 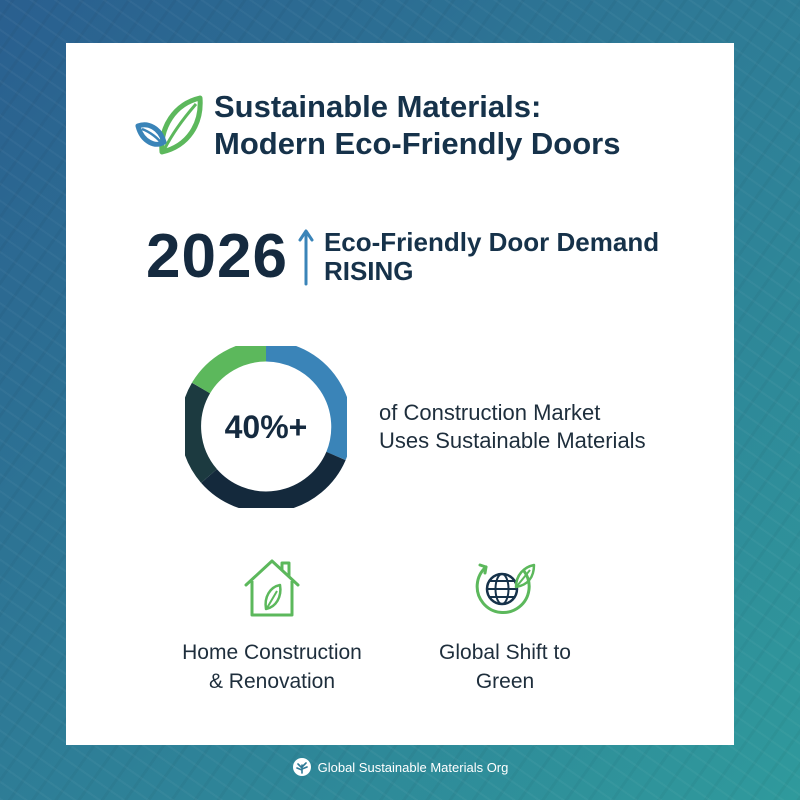 What do you see at coordinates (378, 106) in the screenshot?
I see `title-line-1: Sustainable Materials:` at bounding box center [378, 106].